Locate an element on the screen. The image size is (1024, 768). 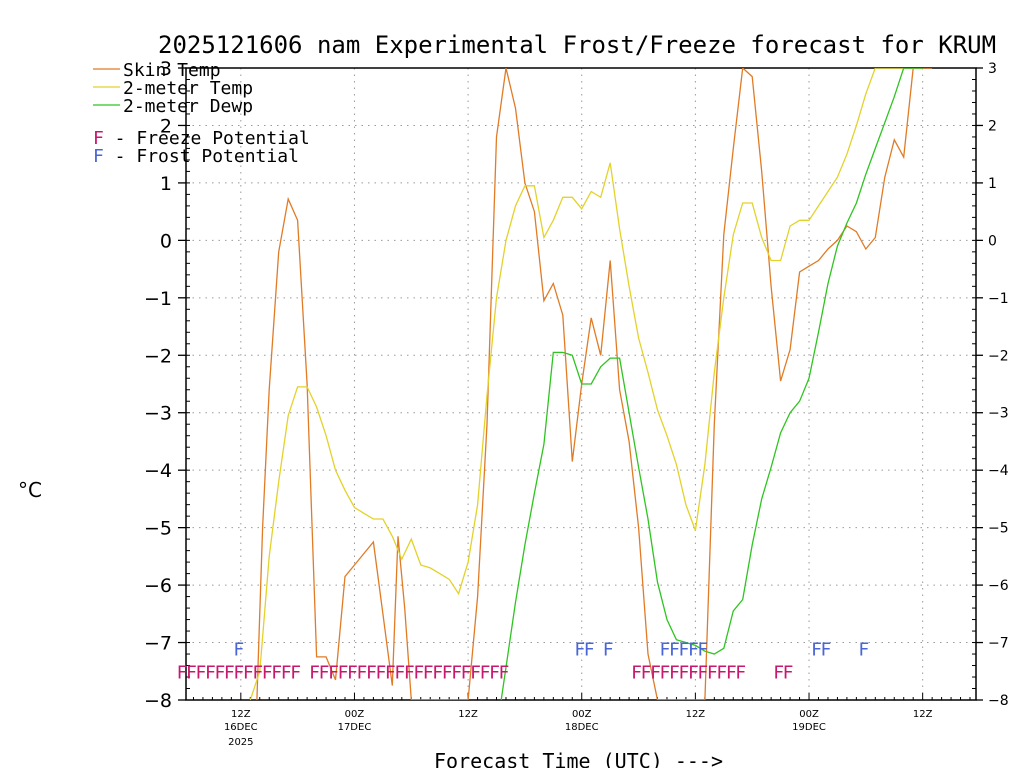
x-tick-date: 17DEC is located at coordinates (355, 727).